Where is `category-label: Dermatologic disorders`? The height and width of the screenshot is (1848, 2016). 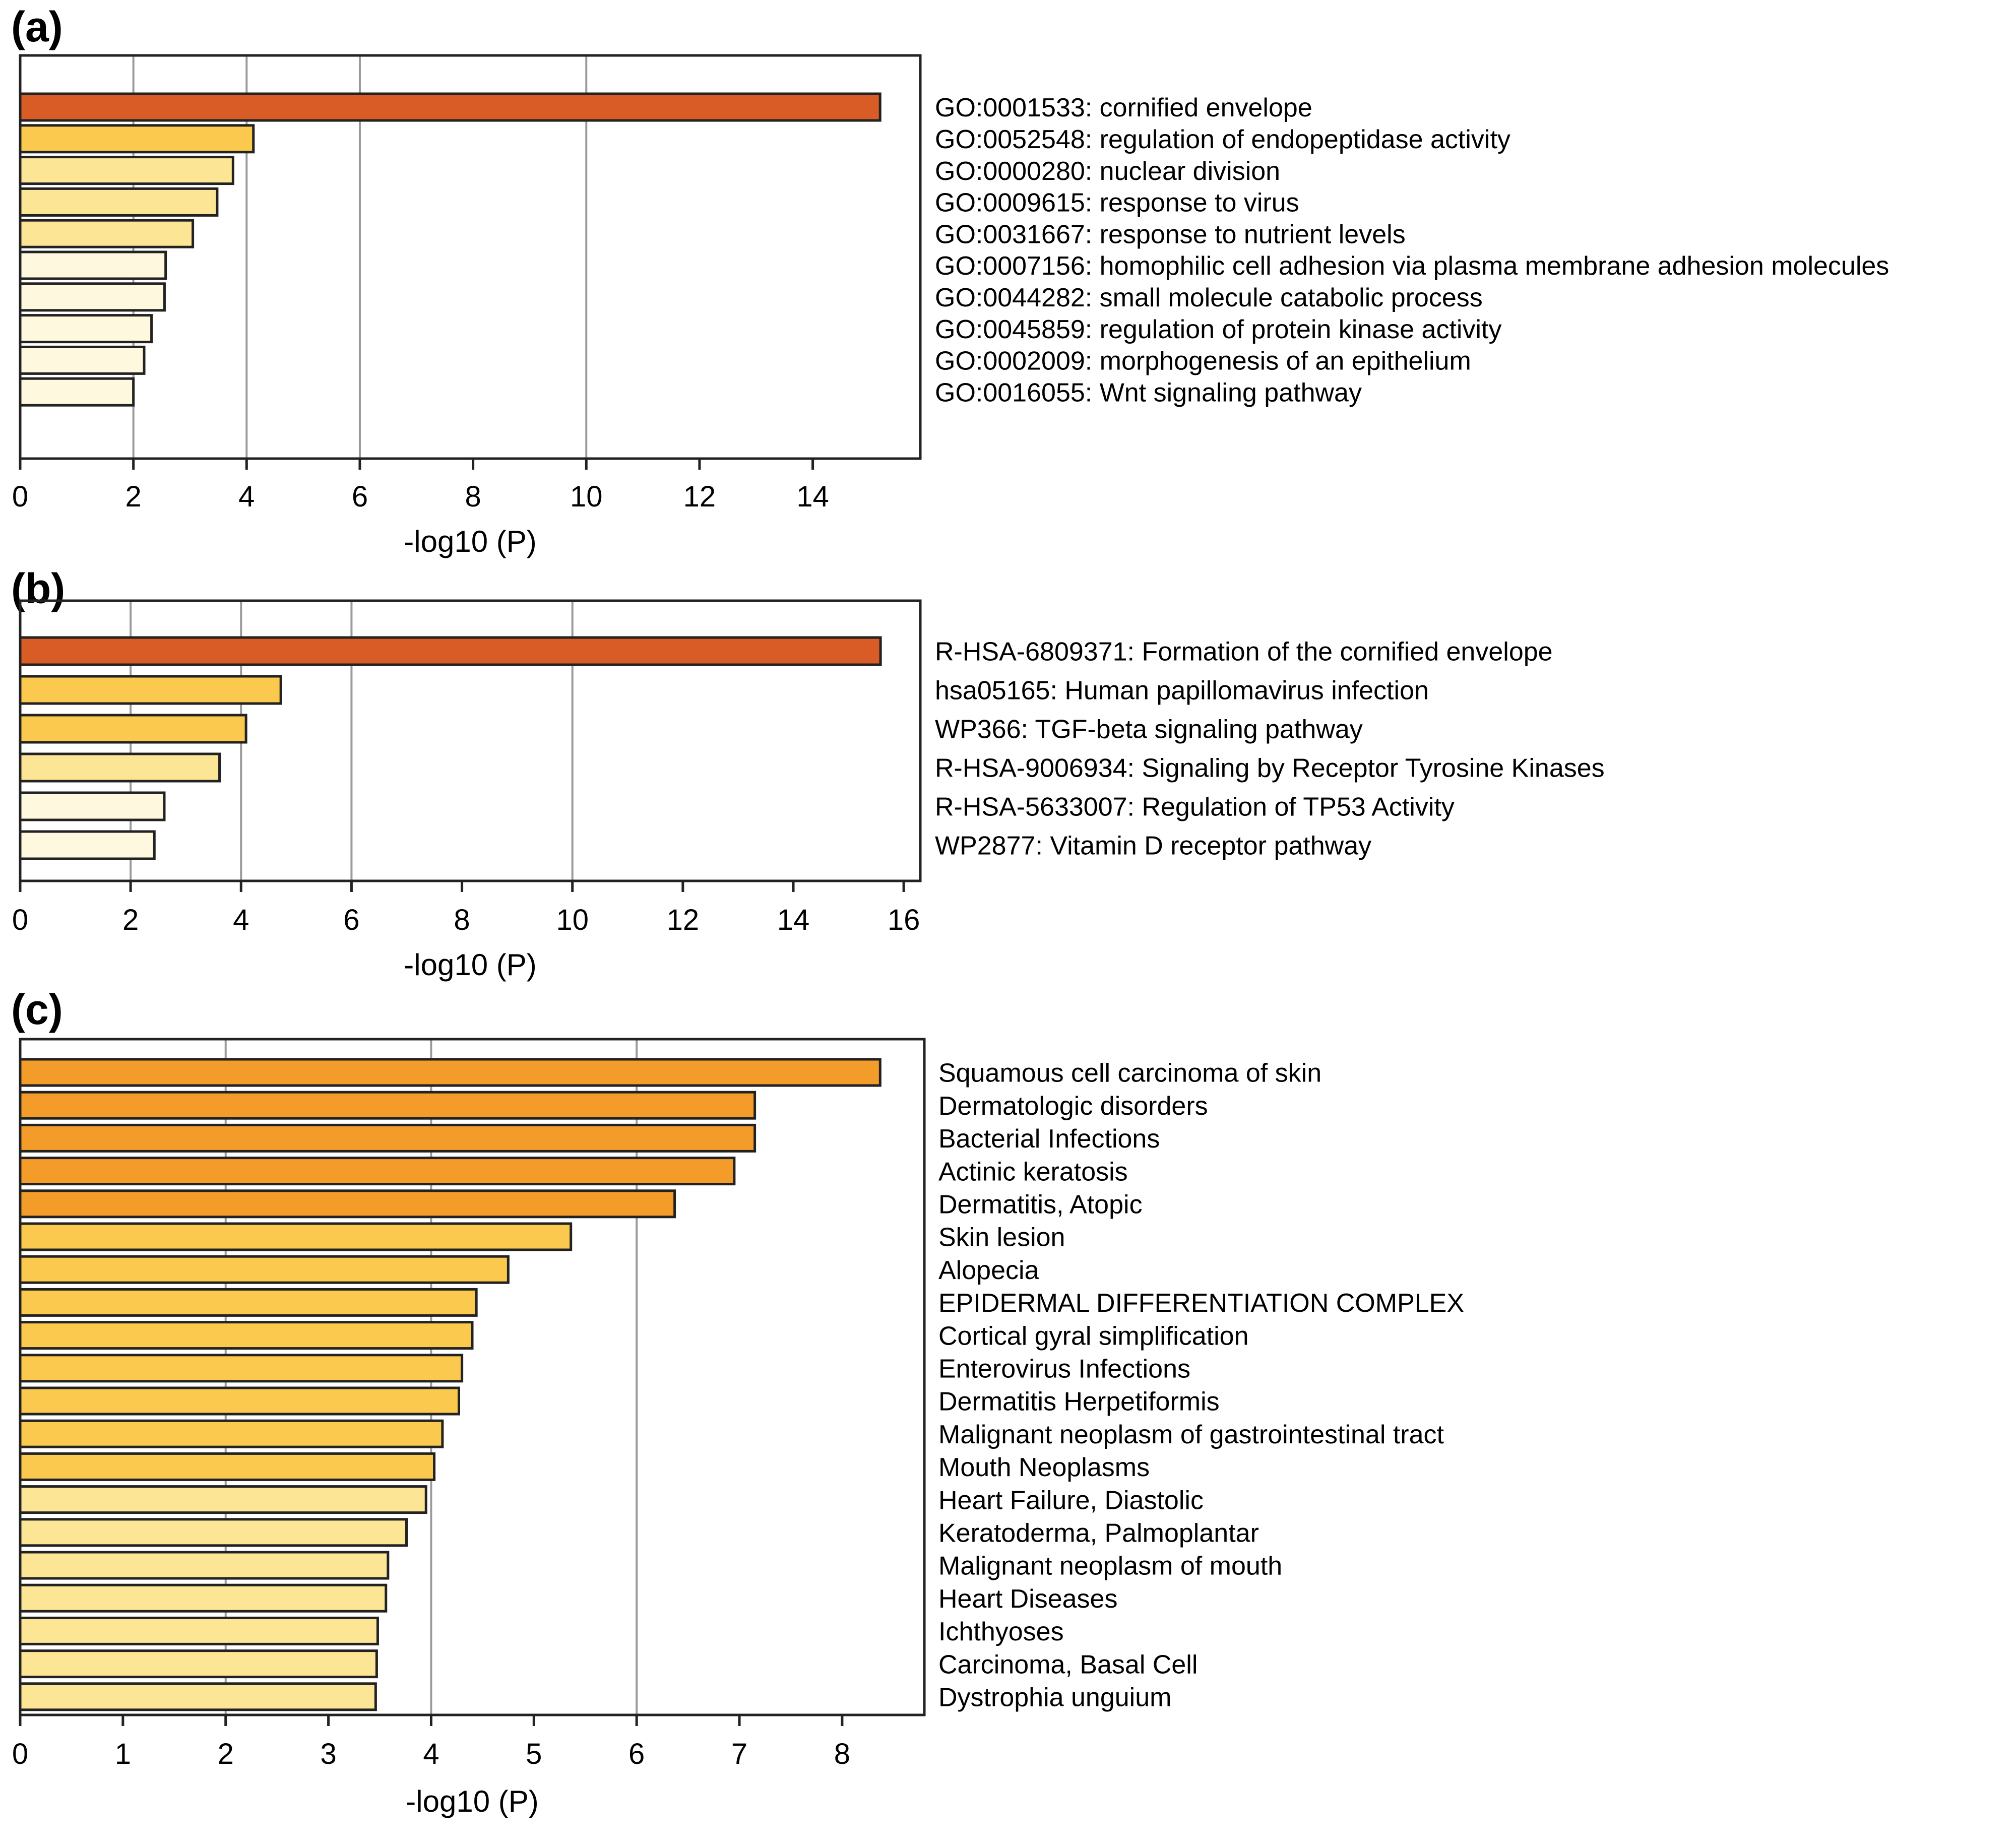
category-label: Dermatologic disorders is located at coordinates (1073, 1107).